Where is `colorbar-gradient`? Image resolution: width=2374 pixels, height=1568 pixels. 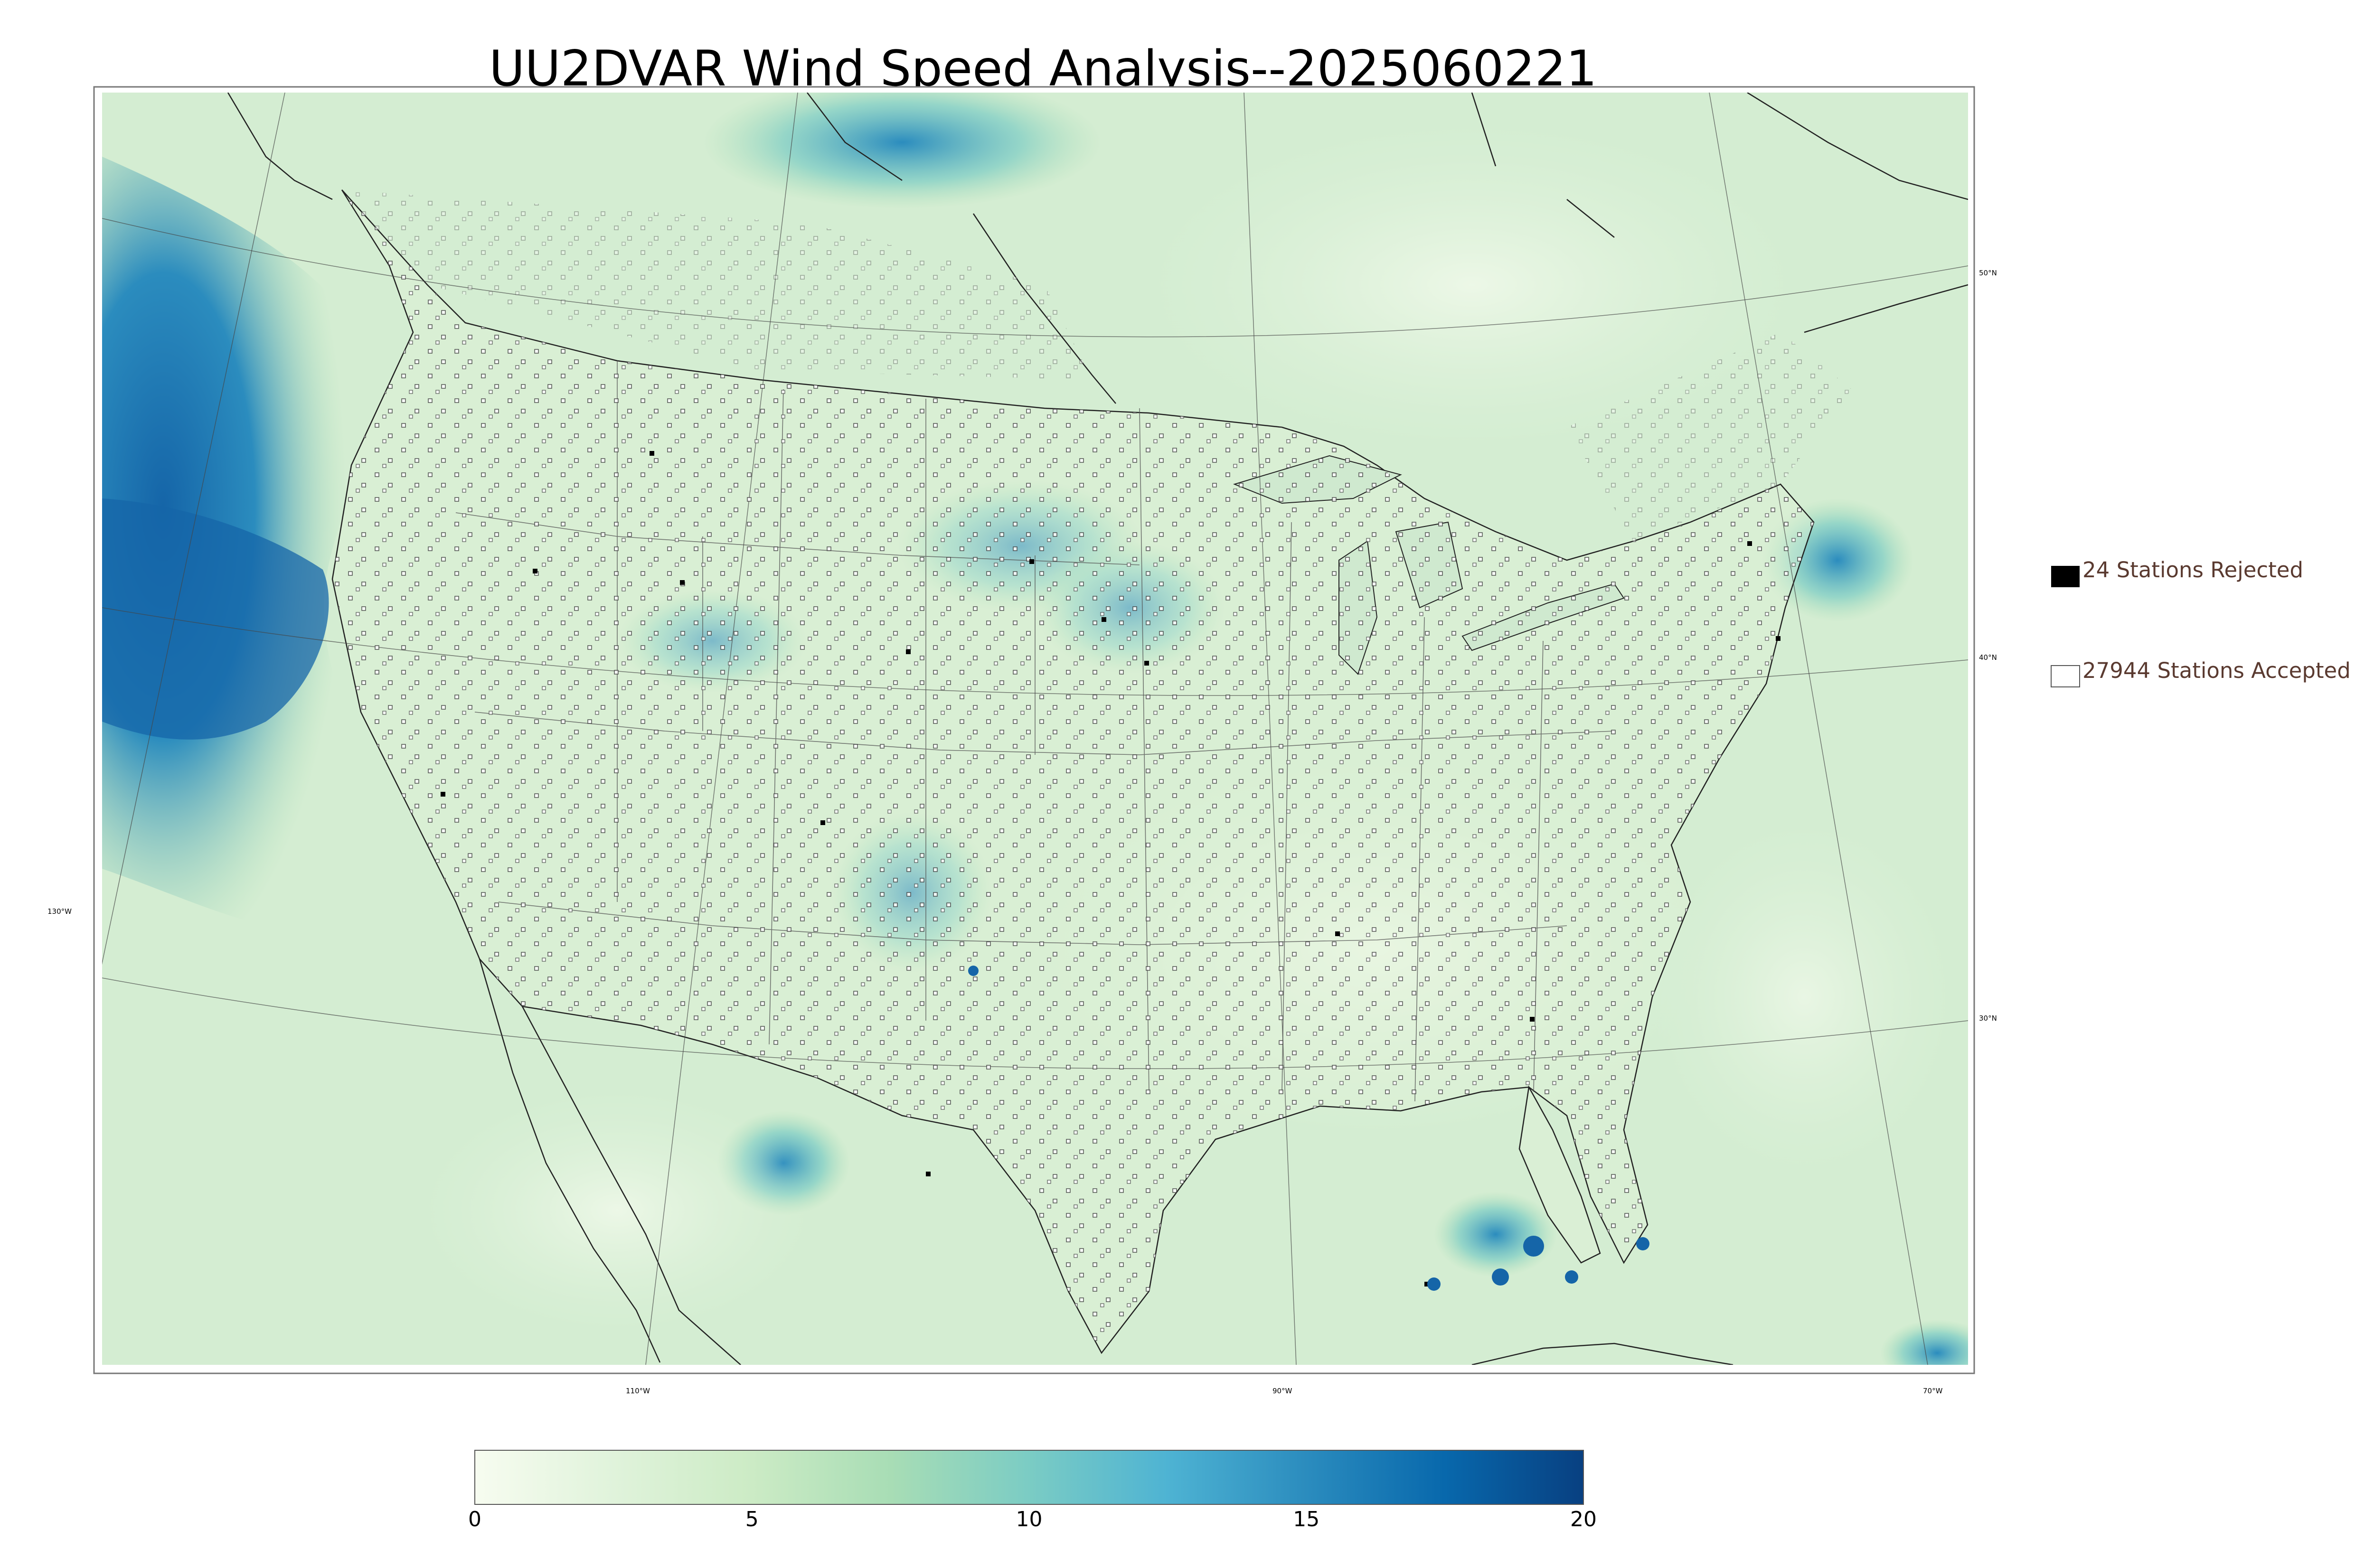
colorbar-gradient is located at coordinates (1029, 1478).